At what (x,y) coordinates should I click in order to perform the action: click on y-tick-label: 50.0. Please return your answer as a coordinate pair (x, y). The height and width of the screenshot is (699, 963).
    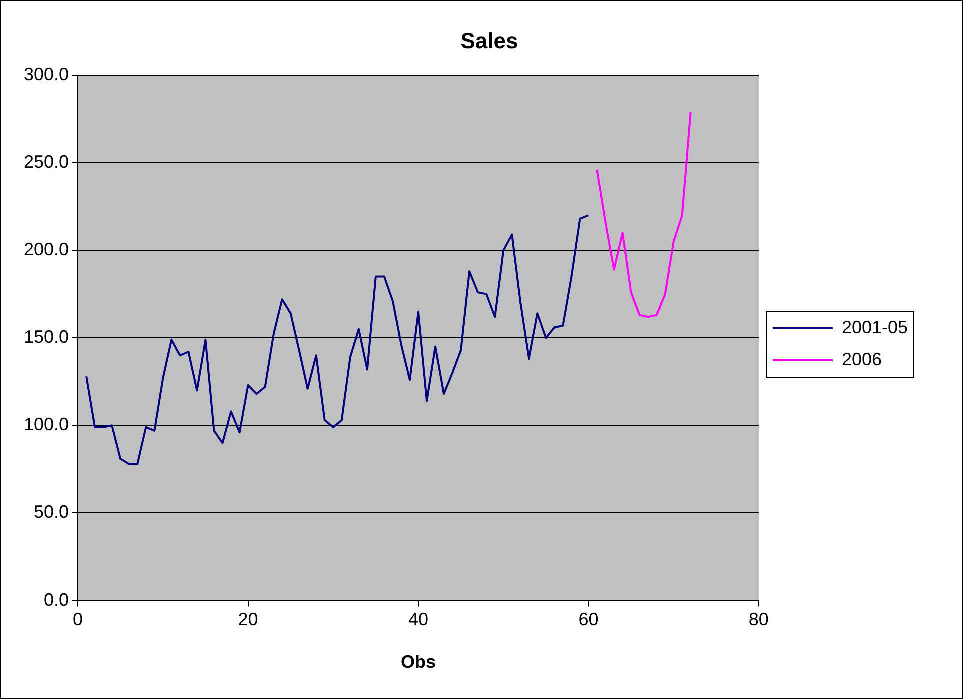
    Looking at the image, I should click on (52, 512).